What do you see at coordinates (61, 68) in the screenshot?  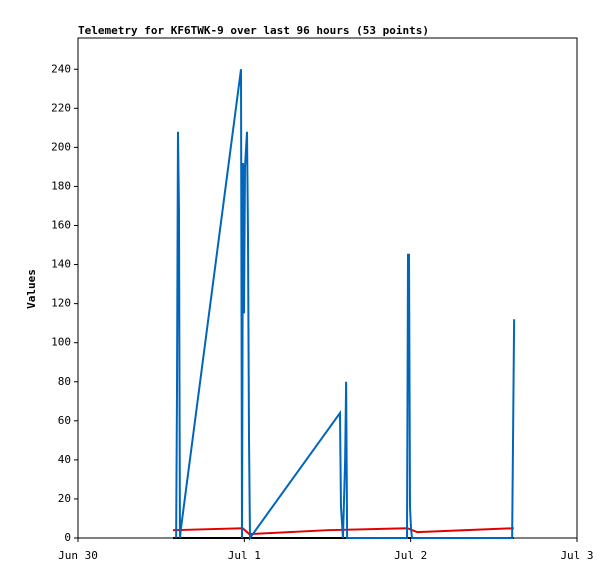 I see `y-tick-label: 240` at bounding box center [61, 68].